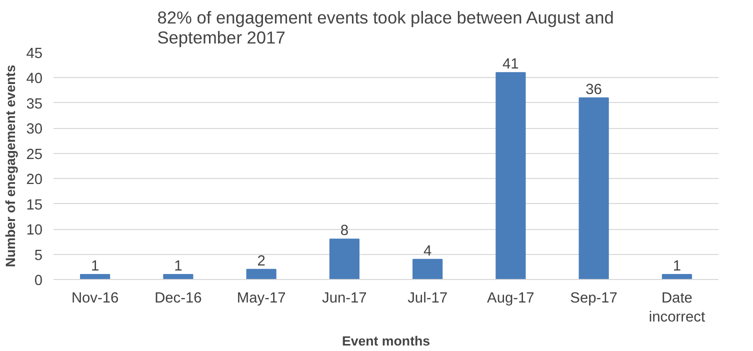 The width and height of the screenshot is (753, 351). Describe the element at coordinates (594, 298) in the screenshot. I see `x-tick-label: Sep-17` at that location.